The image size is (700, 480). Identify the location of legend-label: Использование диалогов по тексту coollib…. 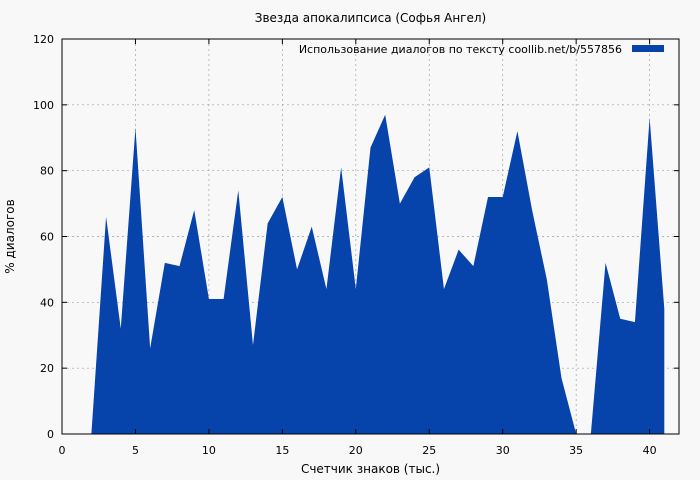
(460, 49).